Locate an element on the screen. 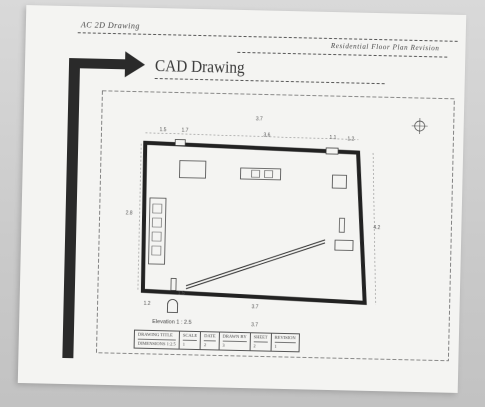 The image size is (485, 407). diagonal-line is located at coordinates (255, 263).